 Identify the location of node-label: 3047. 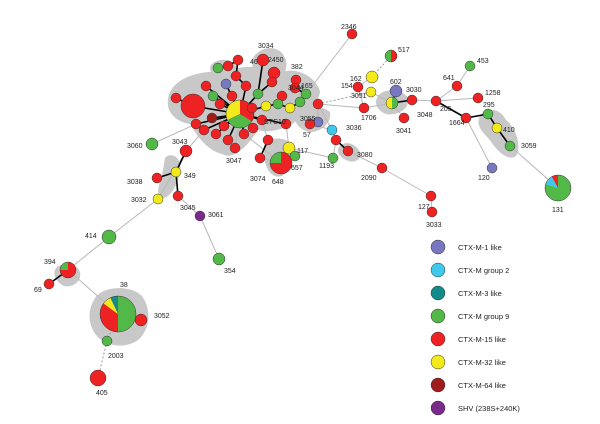
(234, 161).